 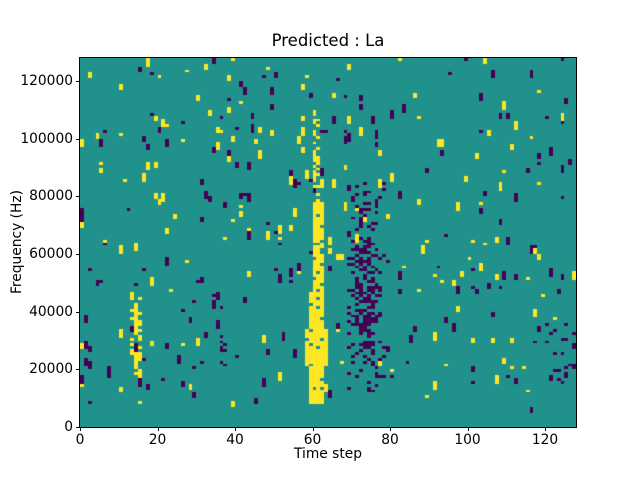 I want to click on y-tick-label: 40000, so click(x=51, y=311).